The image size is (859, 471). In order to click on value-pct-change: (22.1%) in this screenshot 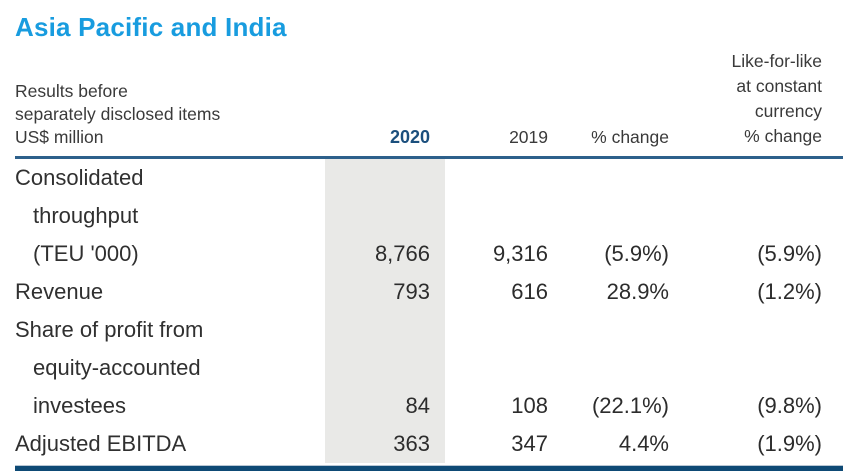, I will do `click(630, 405)`.